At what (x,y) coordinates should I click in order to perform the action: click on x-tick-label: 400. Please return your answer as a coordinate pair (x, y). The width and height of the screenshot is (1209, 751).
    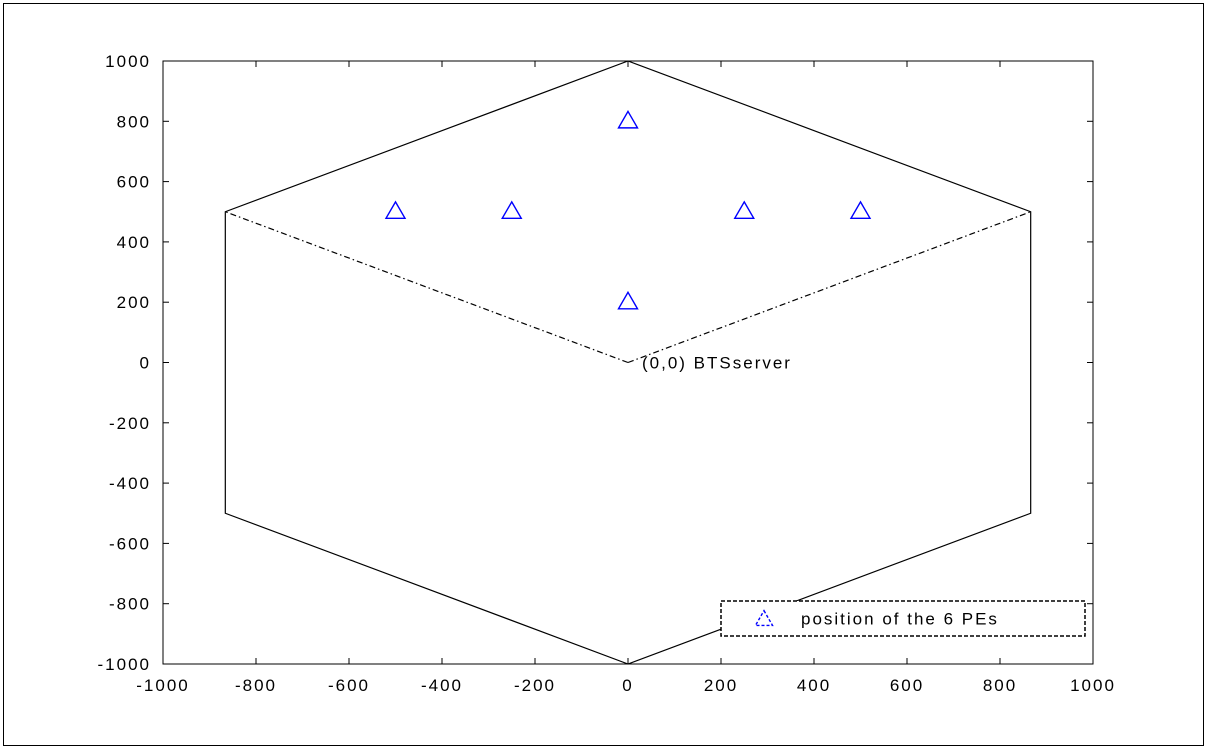
    Looking at the image, I should click on (814, 685).